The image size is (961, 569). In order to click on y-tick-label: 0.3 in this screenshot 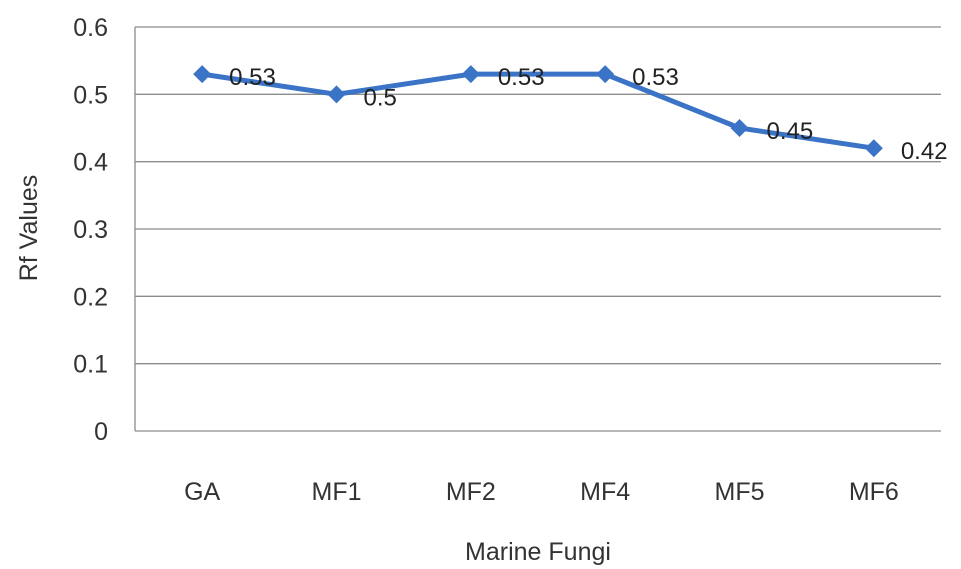, I will do `click(90, 230)`.